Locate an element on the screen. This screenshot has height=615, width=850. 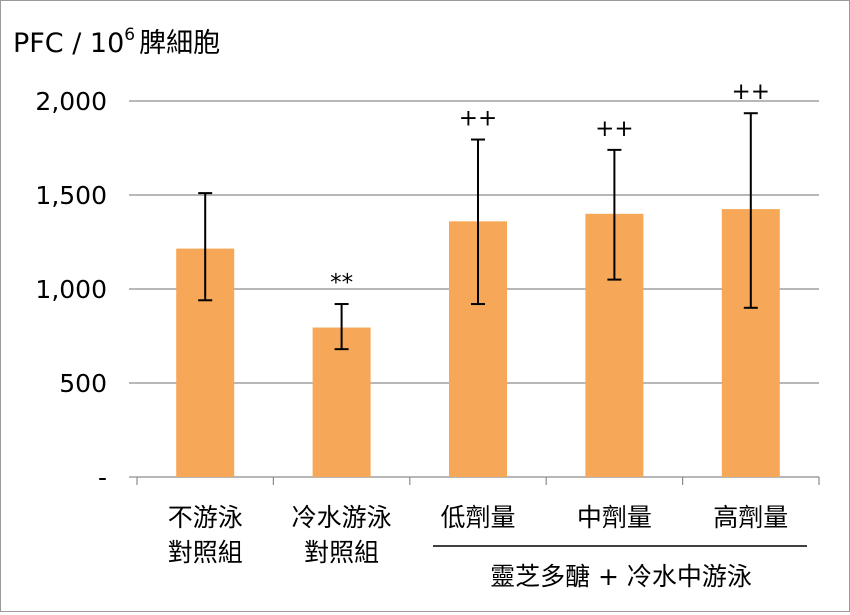
y-axis-title: PFC / 106 脾細胞 is located at coordinates (116, 42).